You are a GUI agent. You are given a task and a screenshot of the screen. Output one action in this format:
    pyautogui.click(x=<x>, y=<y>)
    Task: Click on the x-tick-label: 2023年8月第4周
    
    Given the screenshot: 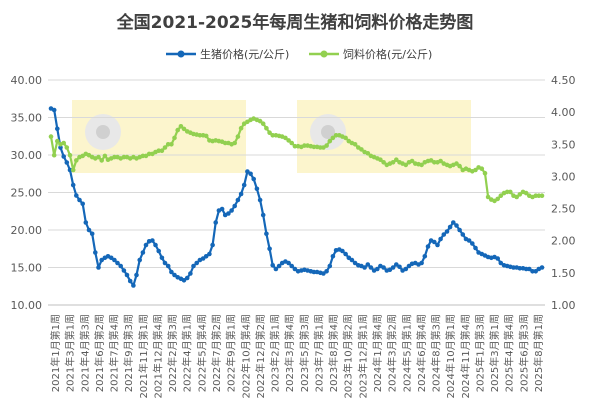 What is the action you would take?
    pyautogui.click(x=333, y=353)
    